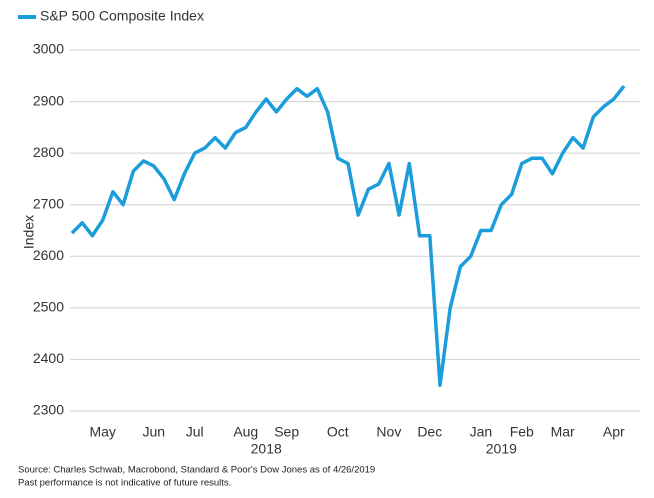 This screenshot has width=654, height=498. I want to click on y-tick-label: 2500, so click(48, 307).